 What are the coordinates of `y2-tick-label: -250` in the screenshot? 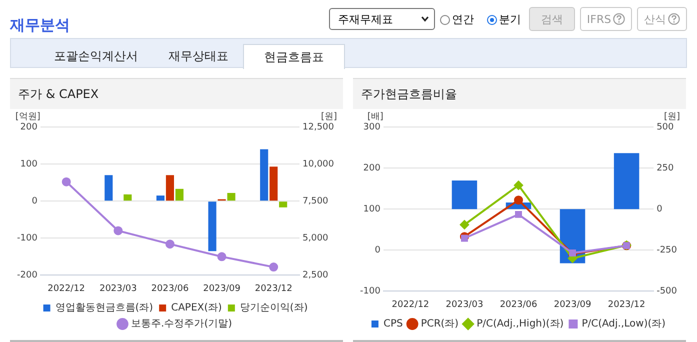 It's located at (667, 250).